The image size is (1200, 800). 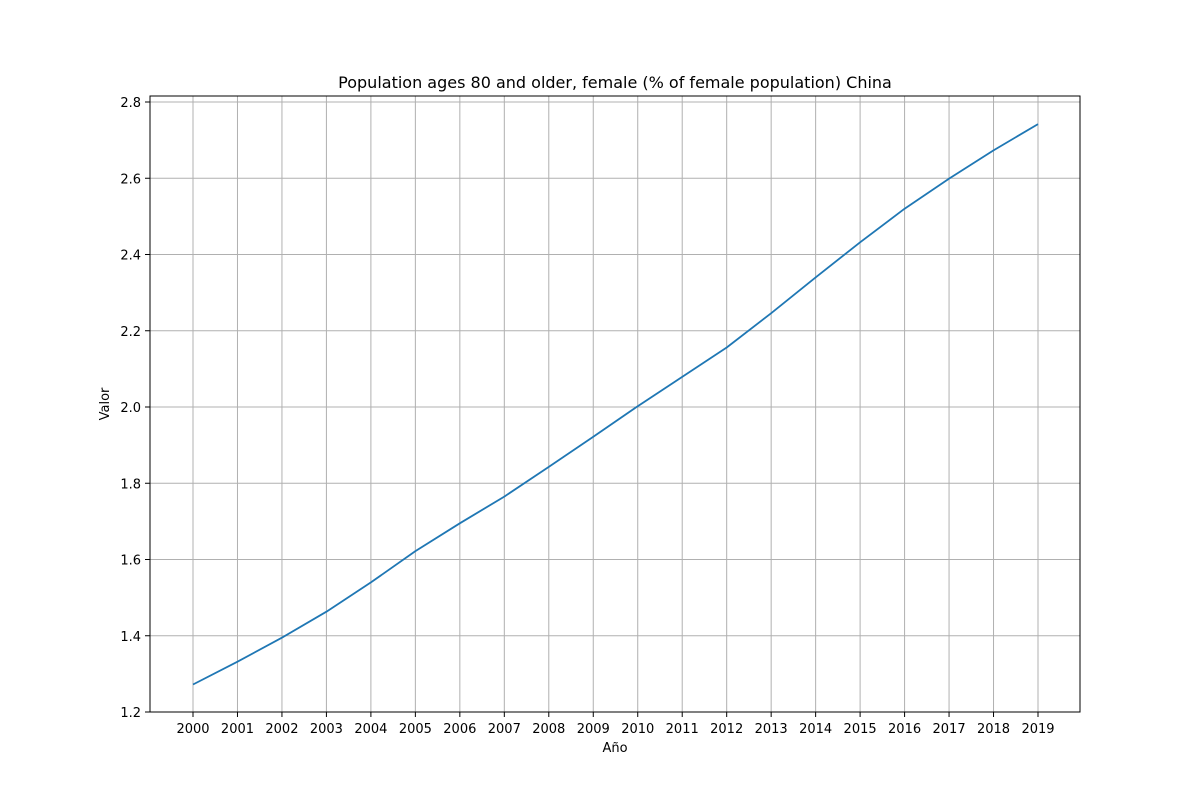 What do you see at coordinates (130, 103) in the screenshot?
I see `y-tick-label: 2.8` at bounding box center [130, 103].